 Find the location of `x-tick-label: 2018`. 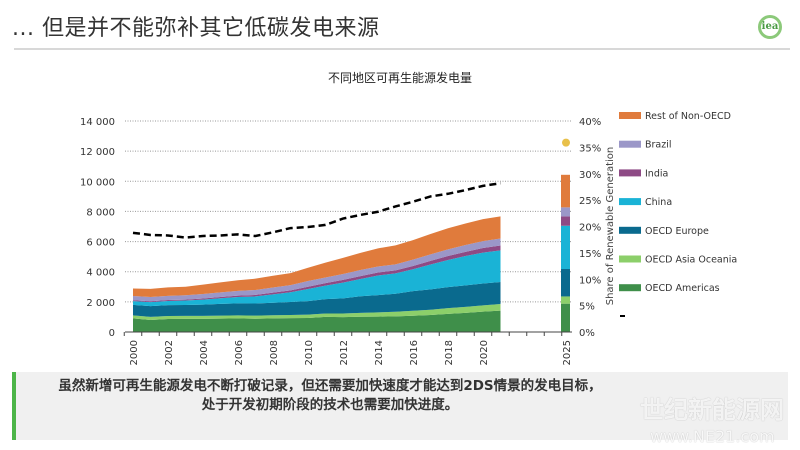

x-tick-label: 2018 is located at coordinates (449, 352).